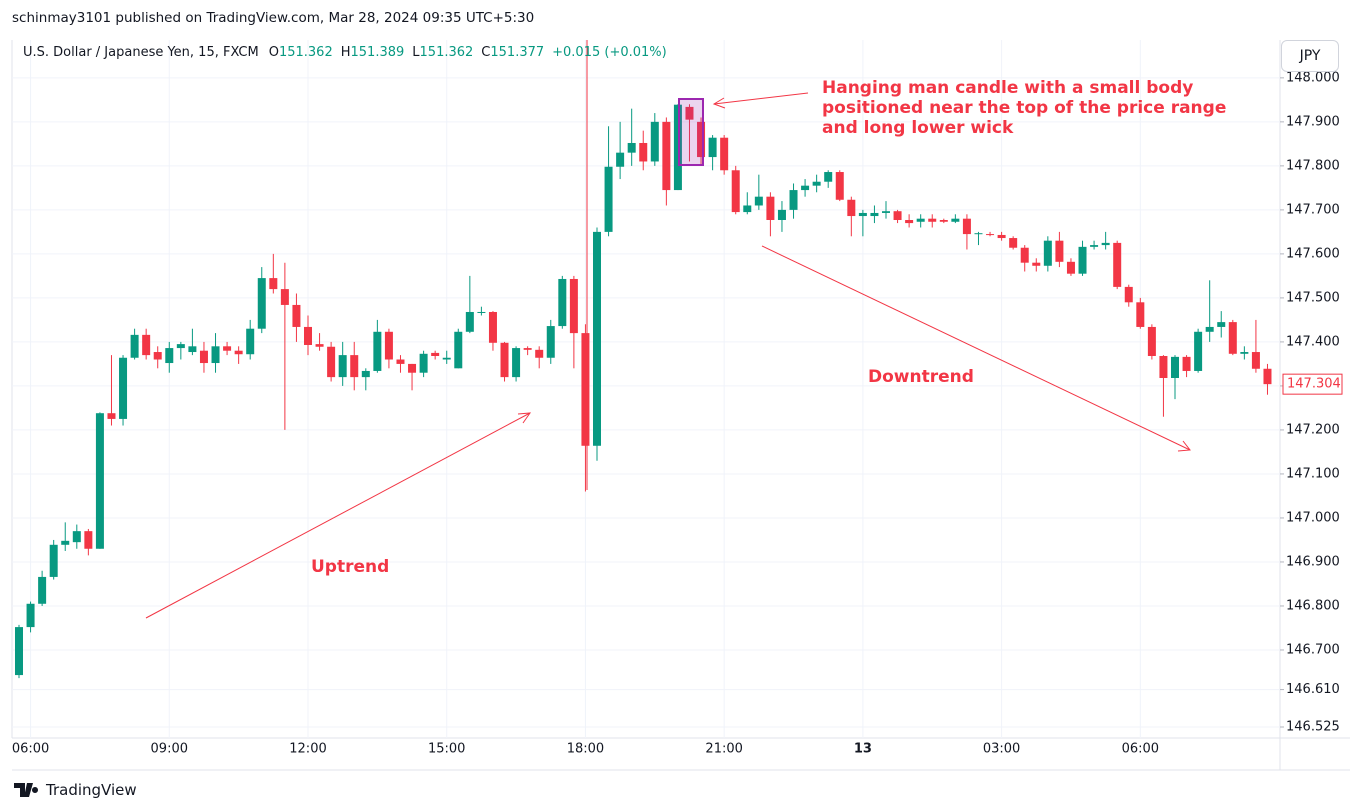  Describe the element at coordinates (1313, 165) in the screenshot. I see `y-tick-label: 147.800` at that location.